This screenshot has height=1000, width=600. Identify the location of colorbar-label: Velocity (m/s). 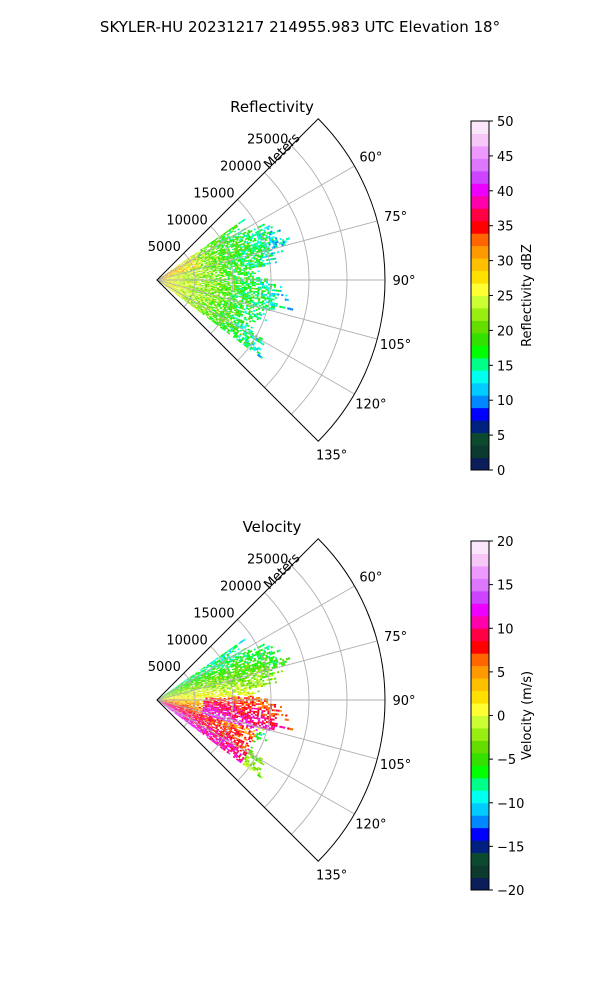
(527, 715).